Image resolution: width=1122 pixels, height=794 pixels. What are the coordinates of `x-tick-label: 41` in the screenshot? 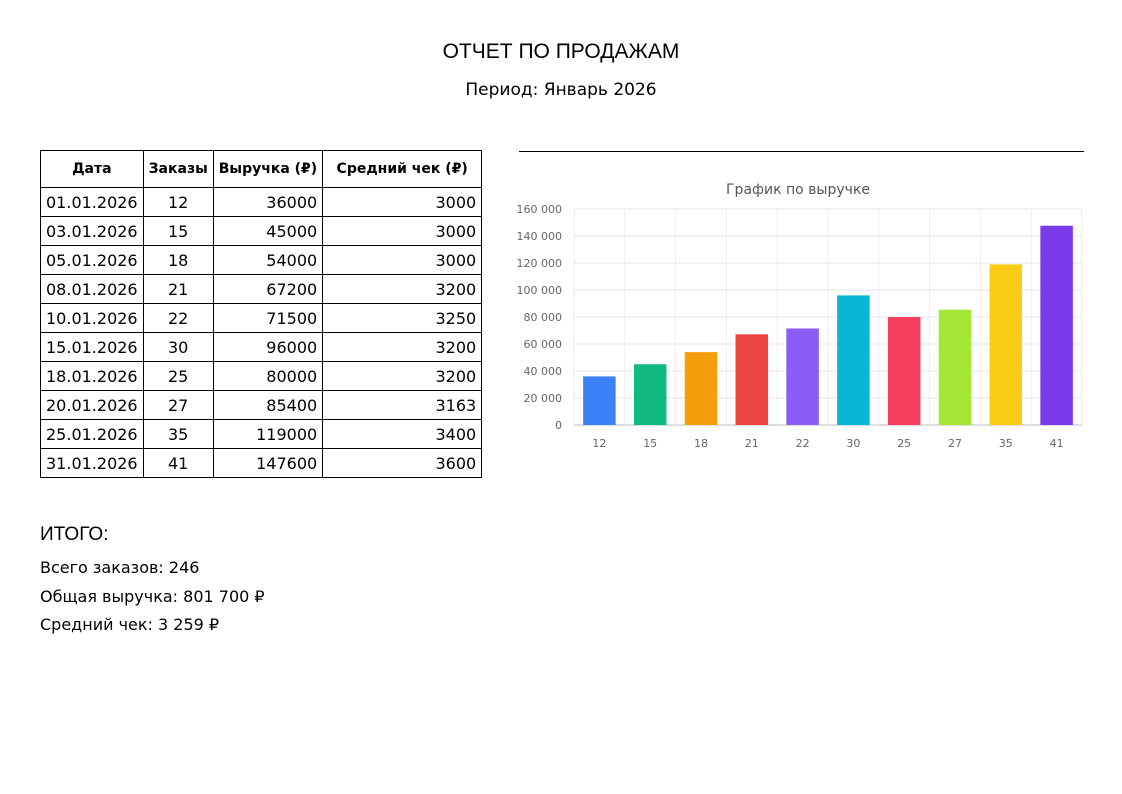 It's located at (1057, 443).